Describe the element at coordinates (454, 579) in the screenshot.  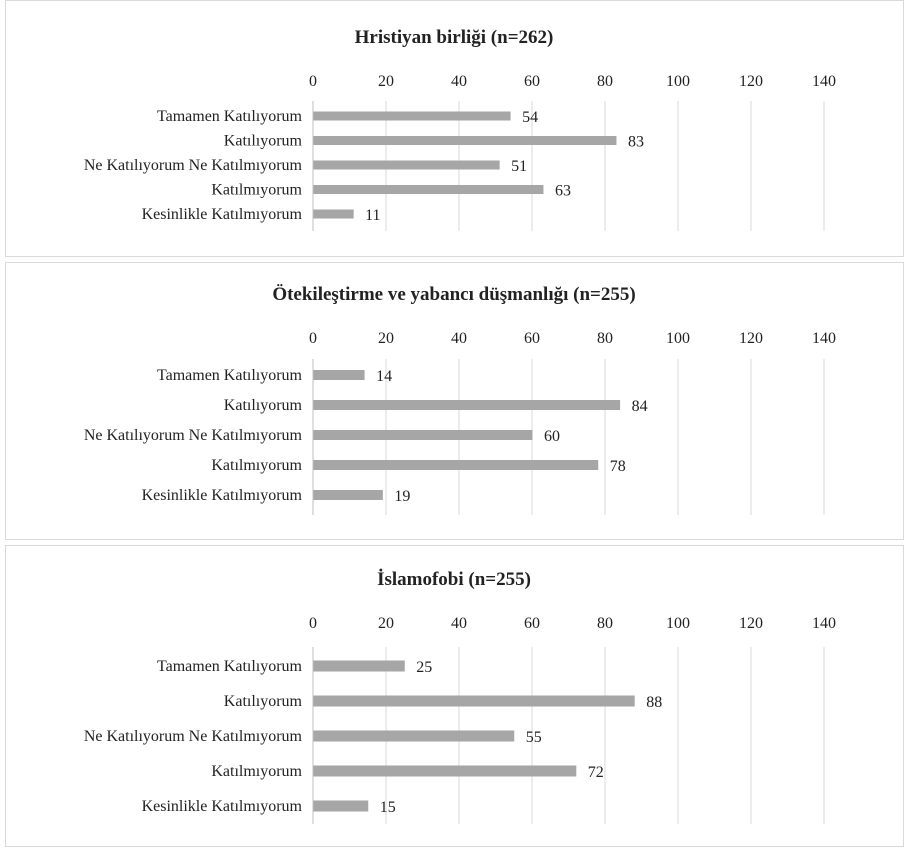
I see `chart-title: İslamofobi (n=255)` at that location.